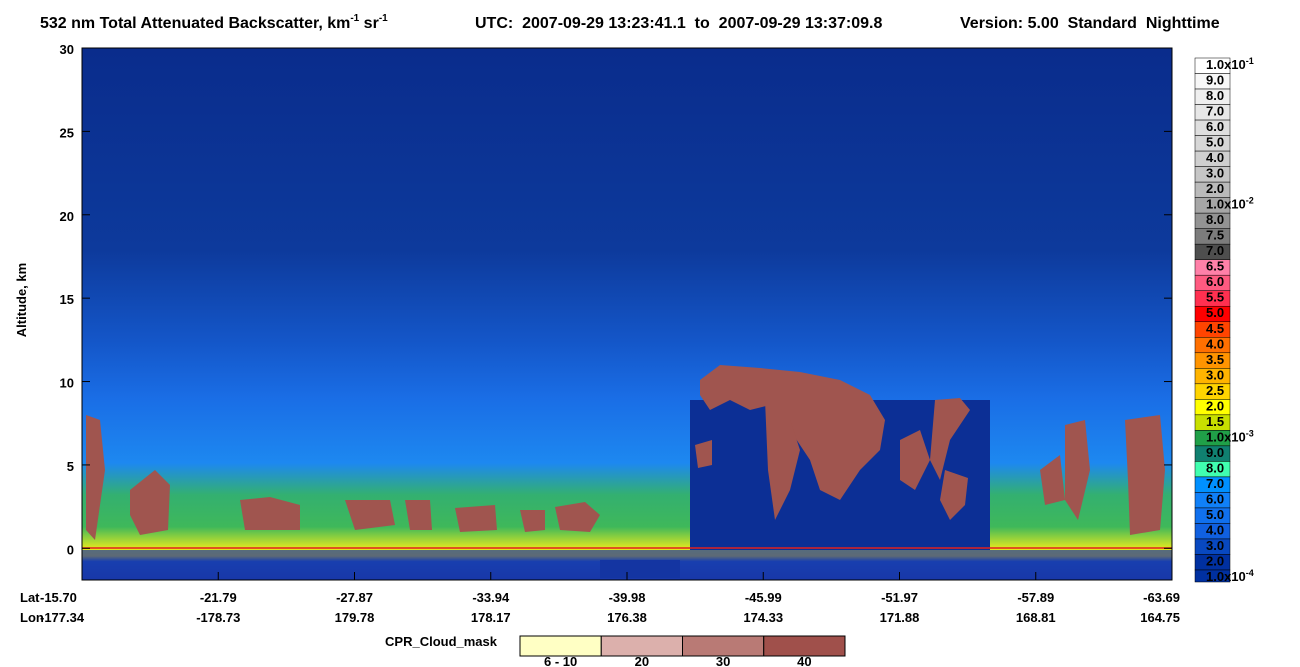 This screenshot has height=667, width=1300. Describe the element at coordinates (1215, 390) in the screenshot. I see `colorbar-label: 2.5` at that location.